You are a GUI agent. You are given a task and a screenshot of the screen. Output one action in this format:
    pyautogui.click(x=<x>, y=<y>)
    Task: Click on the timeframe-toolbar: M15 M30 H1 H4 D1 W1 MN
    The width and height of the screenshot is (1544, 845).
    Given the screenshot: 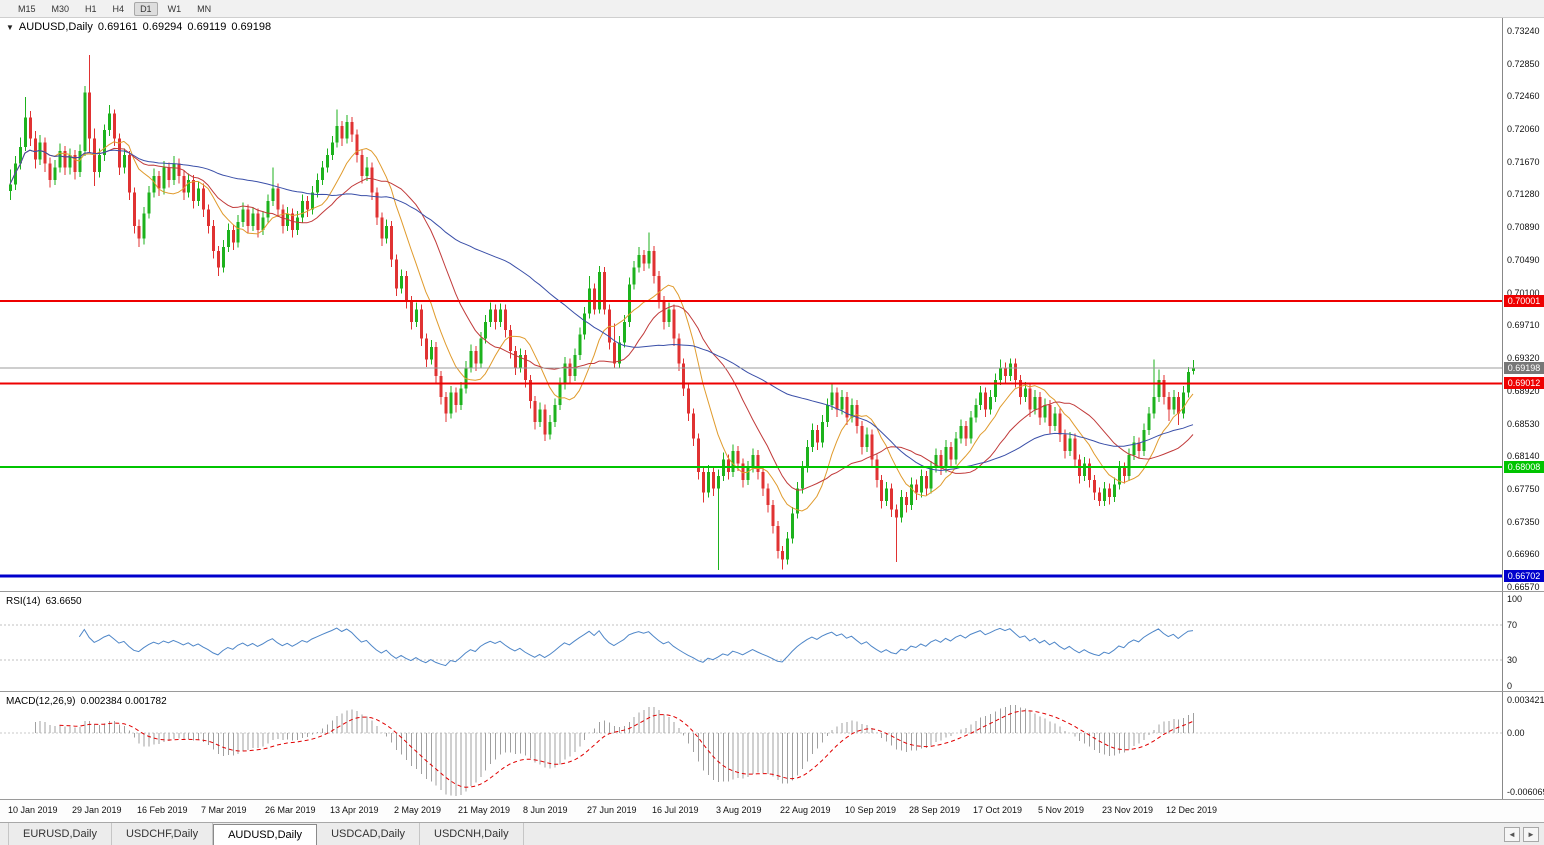 What is the action you would take?
    pyautogui.click(x=772, y=9)
    